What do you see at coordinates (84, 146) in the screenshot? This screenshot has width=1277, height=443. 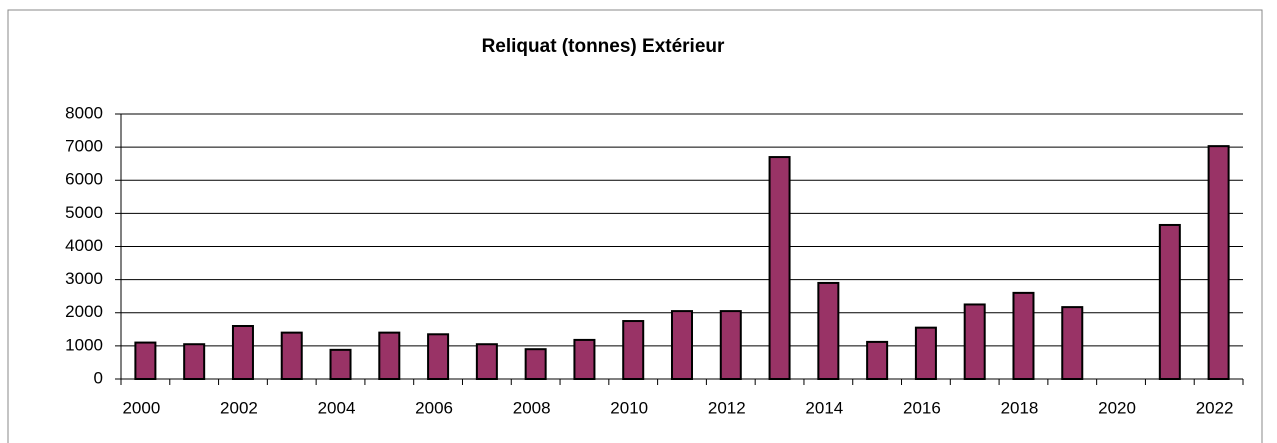 I see `y-tick-label: 7000` at bounding box center [84, 146].